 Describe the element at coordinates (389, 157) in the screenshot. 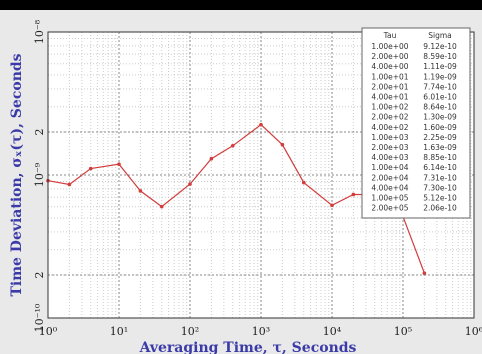

I see `table-cell: 4.00e+03` at that location.